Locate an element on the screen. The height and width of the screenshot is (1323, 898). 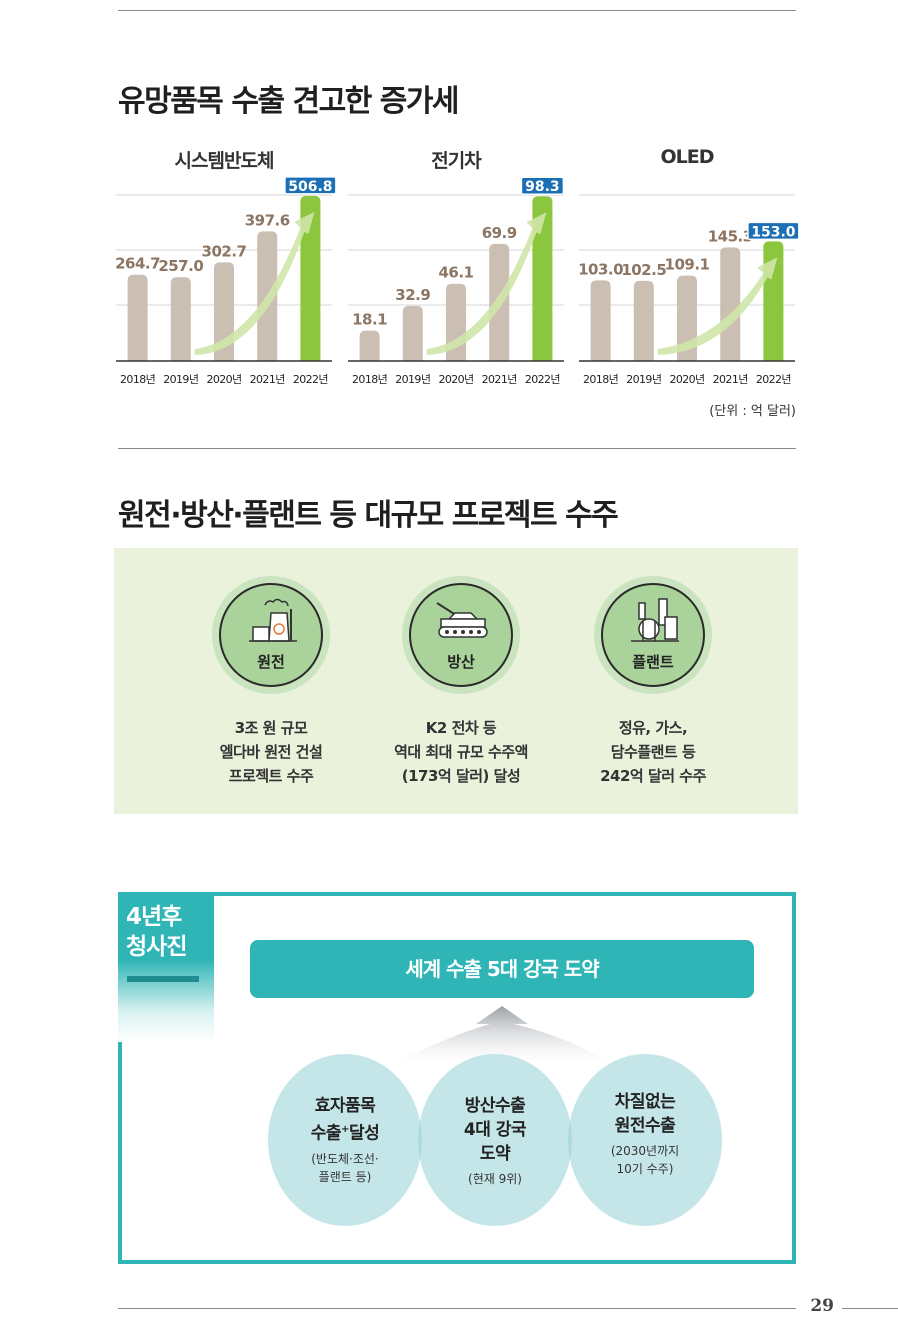
bubble-title-line: 수출+달성 is located at coordinates (345, 1132).